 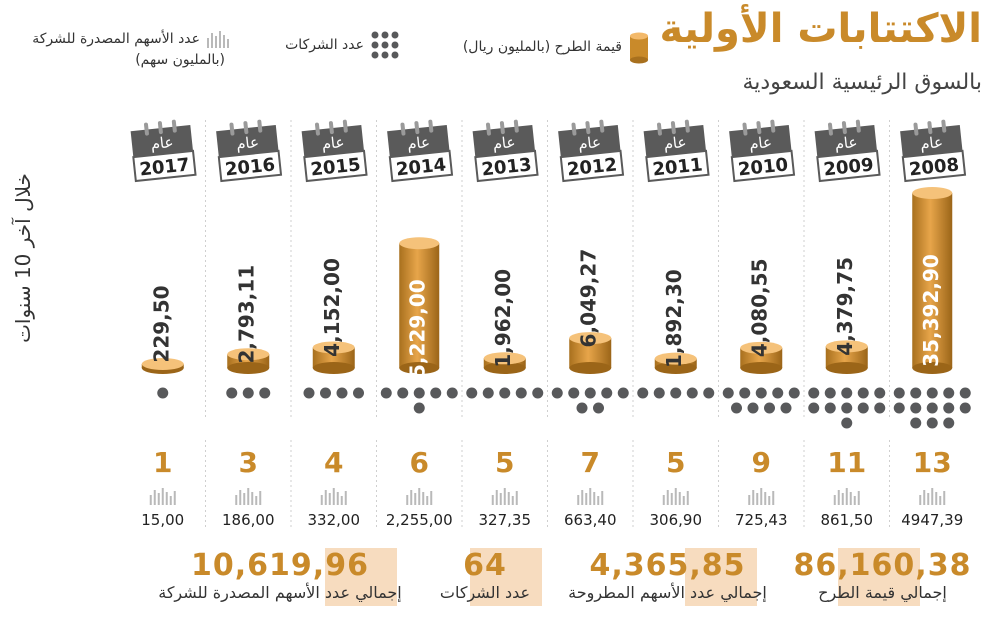 What do you see at coordinates (247, 314) in the screenshot?
I see `value-label: 2,793,11` at bounding box center [247, 314].